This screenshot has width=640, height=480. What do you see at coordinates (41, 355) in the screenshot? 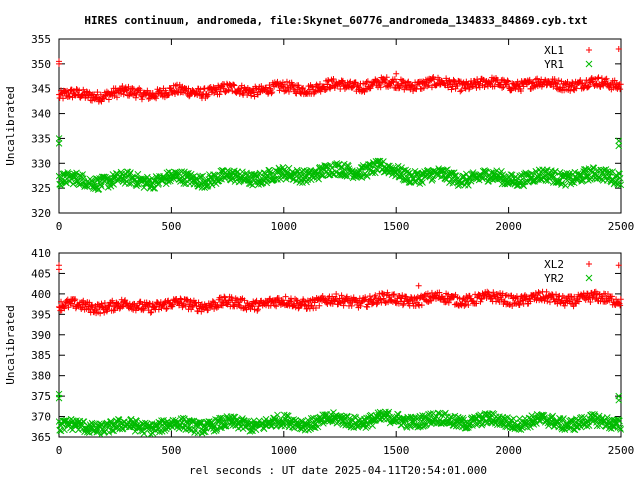
I see `y-tick-label: 385` at bounding box center [41, 355].